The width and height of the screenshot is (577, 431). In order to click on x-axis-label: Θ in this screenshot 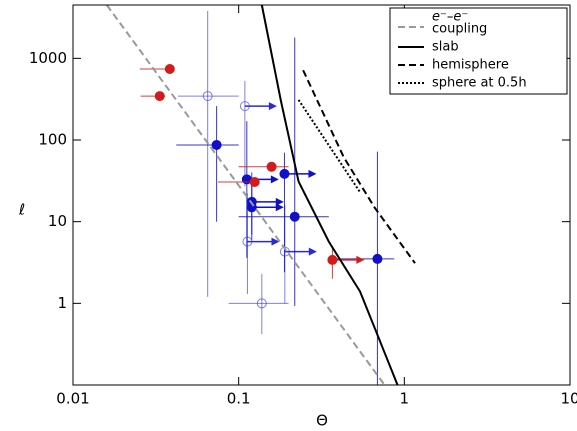, I will do `click(322, 421)`.